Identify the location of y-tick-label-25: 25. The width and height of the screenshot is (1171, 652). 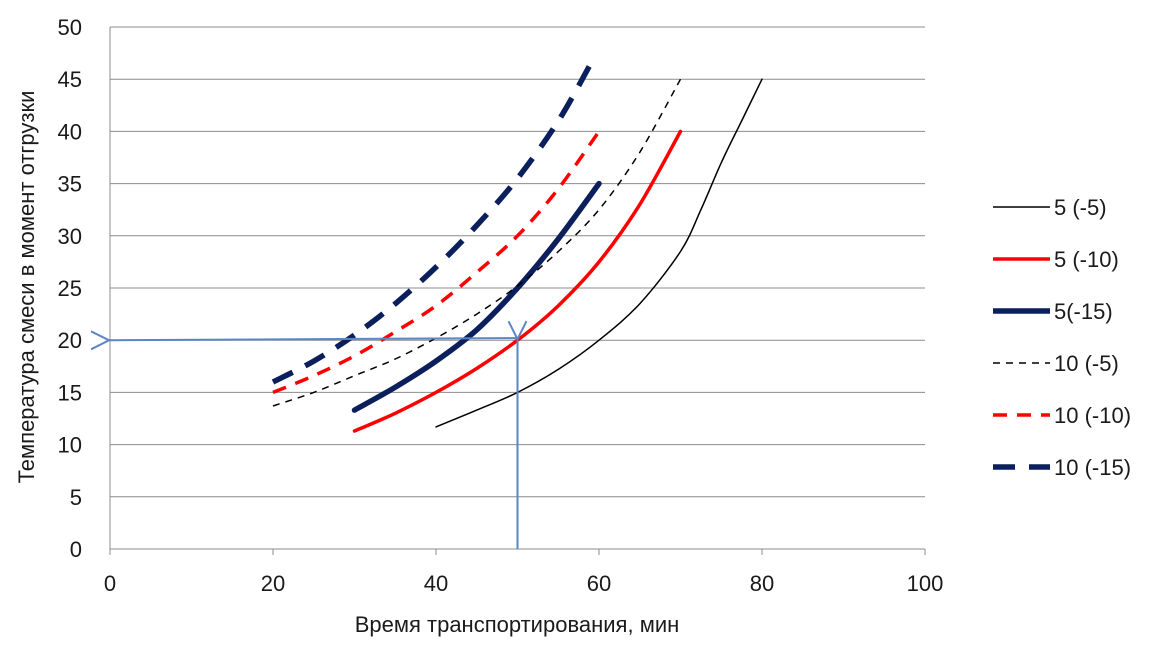
(70, 288).